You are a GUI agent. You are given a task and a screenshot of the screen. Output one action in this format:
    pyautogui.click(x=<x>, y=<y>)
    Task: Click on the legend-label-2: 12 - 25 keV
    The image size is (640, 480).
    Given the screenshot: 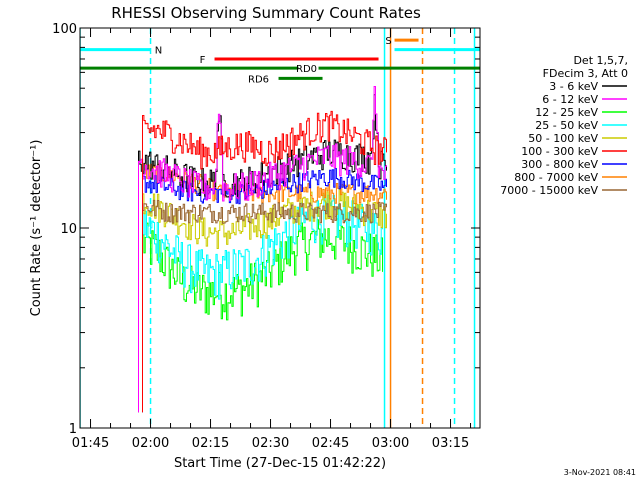 What is the action you would take?
    pyautogui.click(x=566, y=112)
    